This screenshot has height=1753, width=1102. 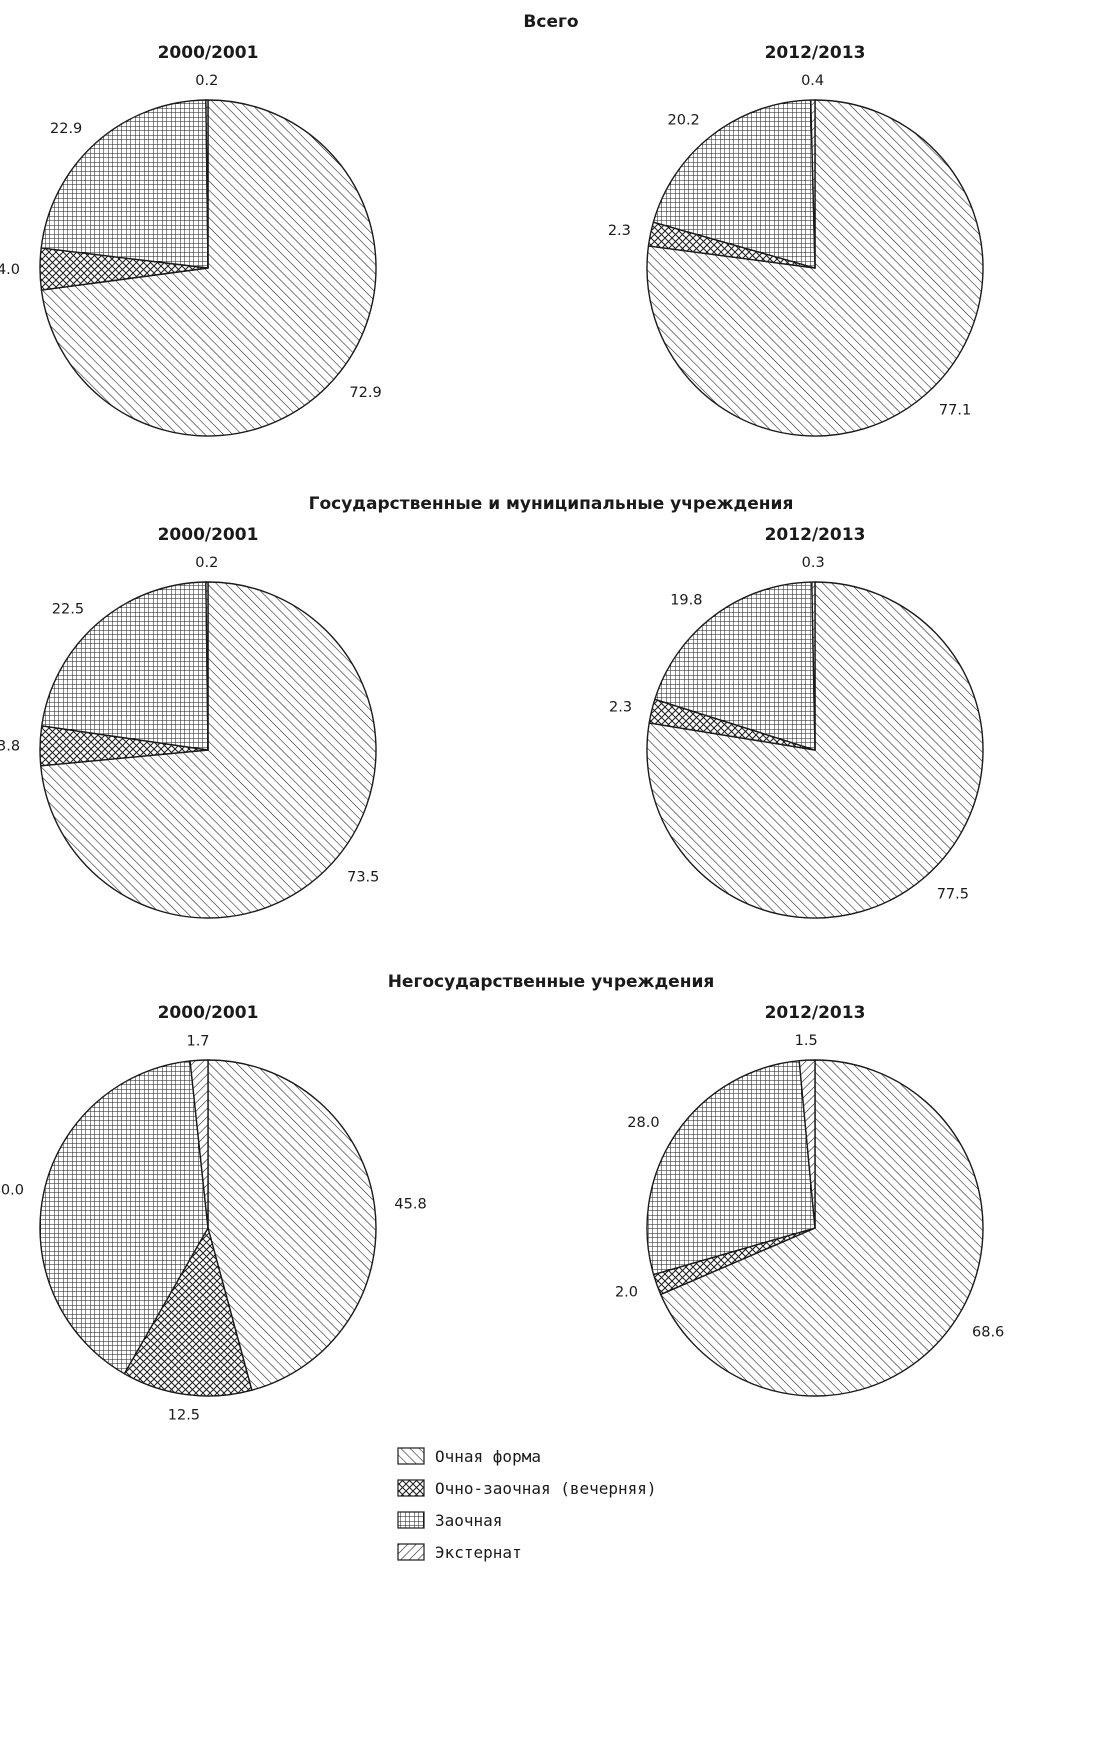 What do you see at coordinates (988, 1332) in the screenshot?
I see `slice-value-label: 68.6` at bounding box center [988, 1332].